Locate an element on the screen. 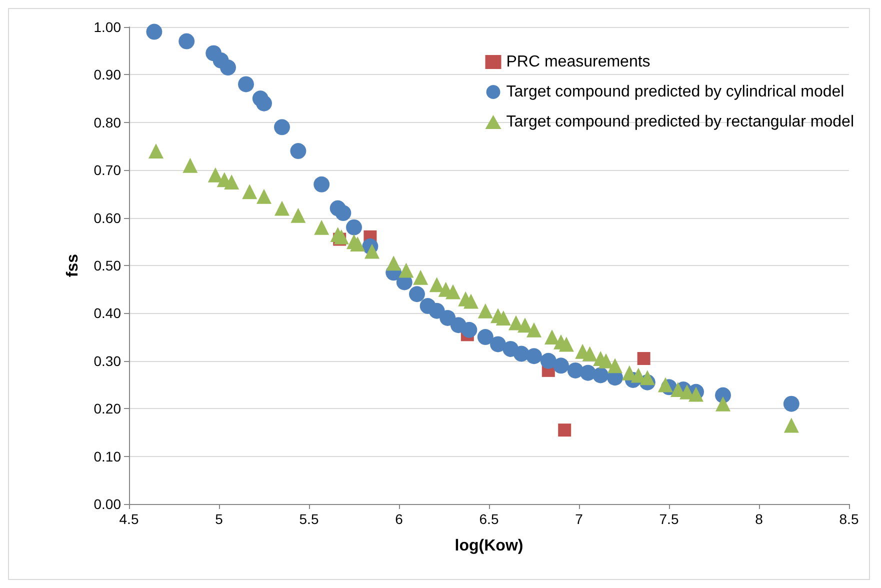  y-tick-label: 0.60 is located at coordinates (108, 218).